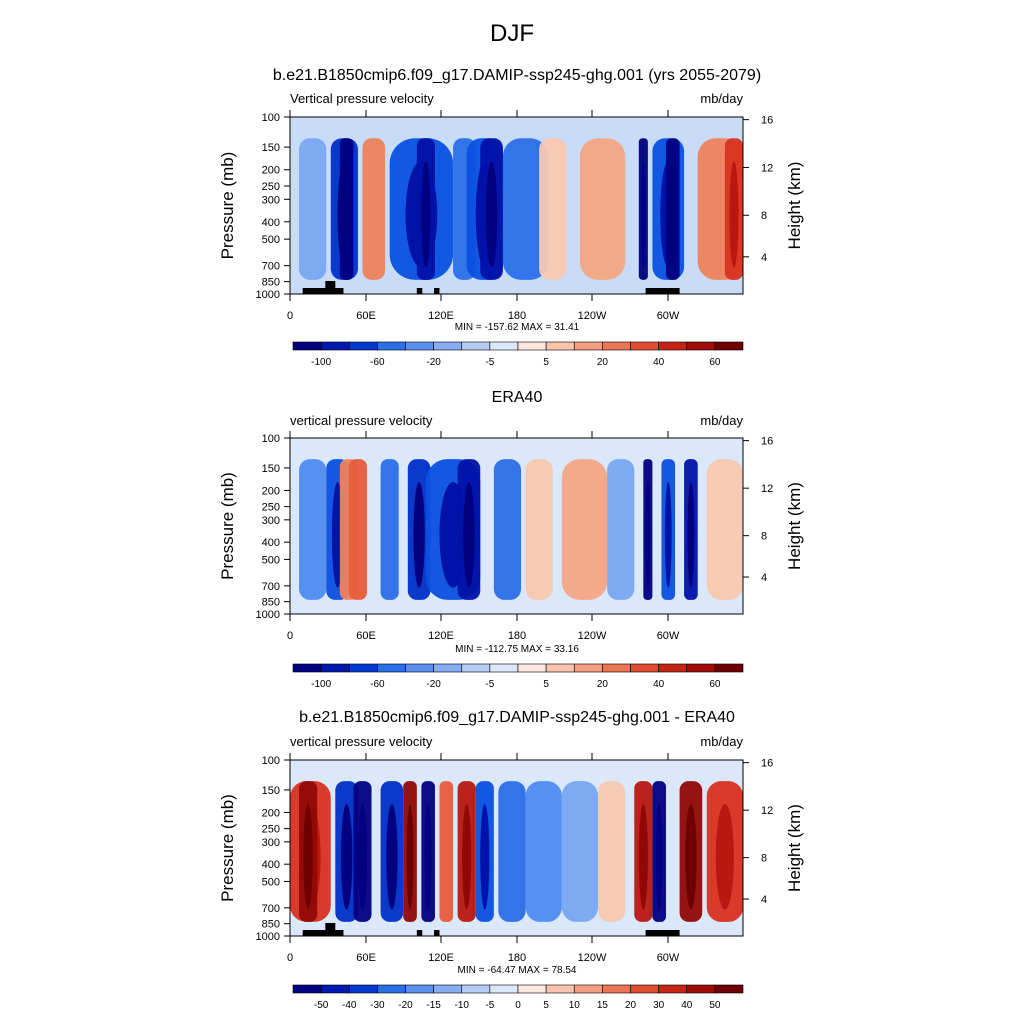 This screenshot has height=1024, width=1024. Describe the element at coordinates (546, 1005) in the screenshot. I see `colorbar-label: 5` at that location.